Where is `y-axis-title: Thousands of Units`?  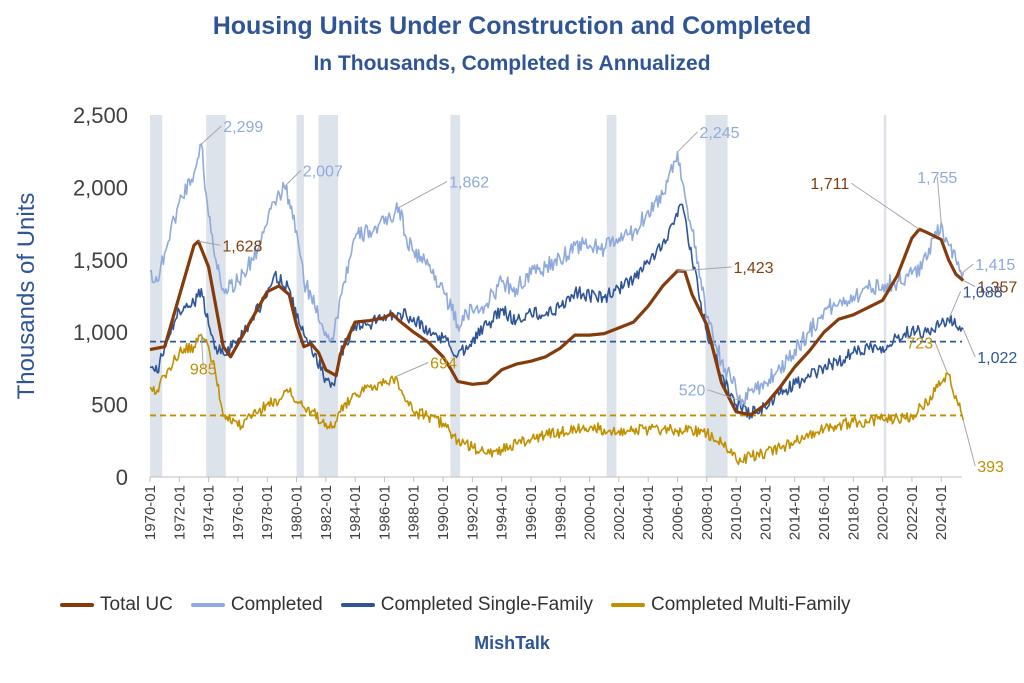
y-axis-title: Thousands of Units is located at coordinates (26, 296).